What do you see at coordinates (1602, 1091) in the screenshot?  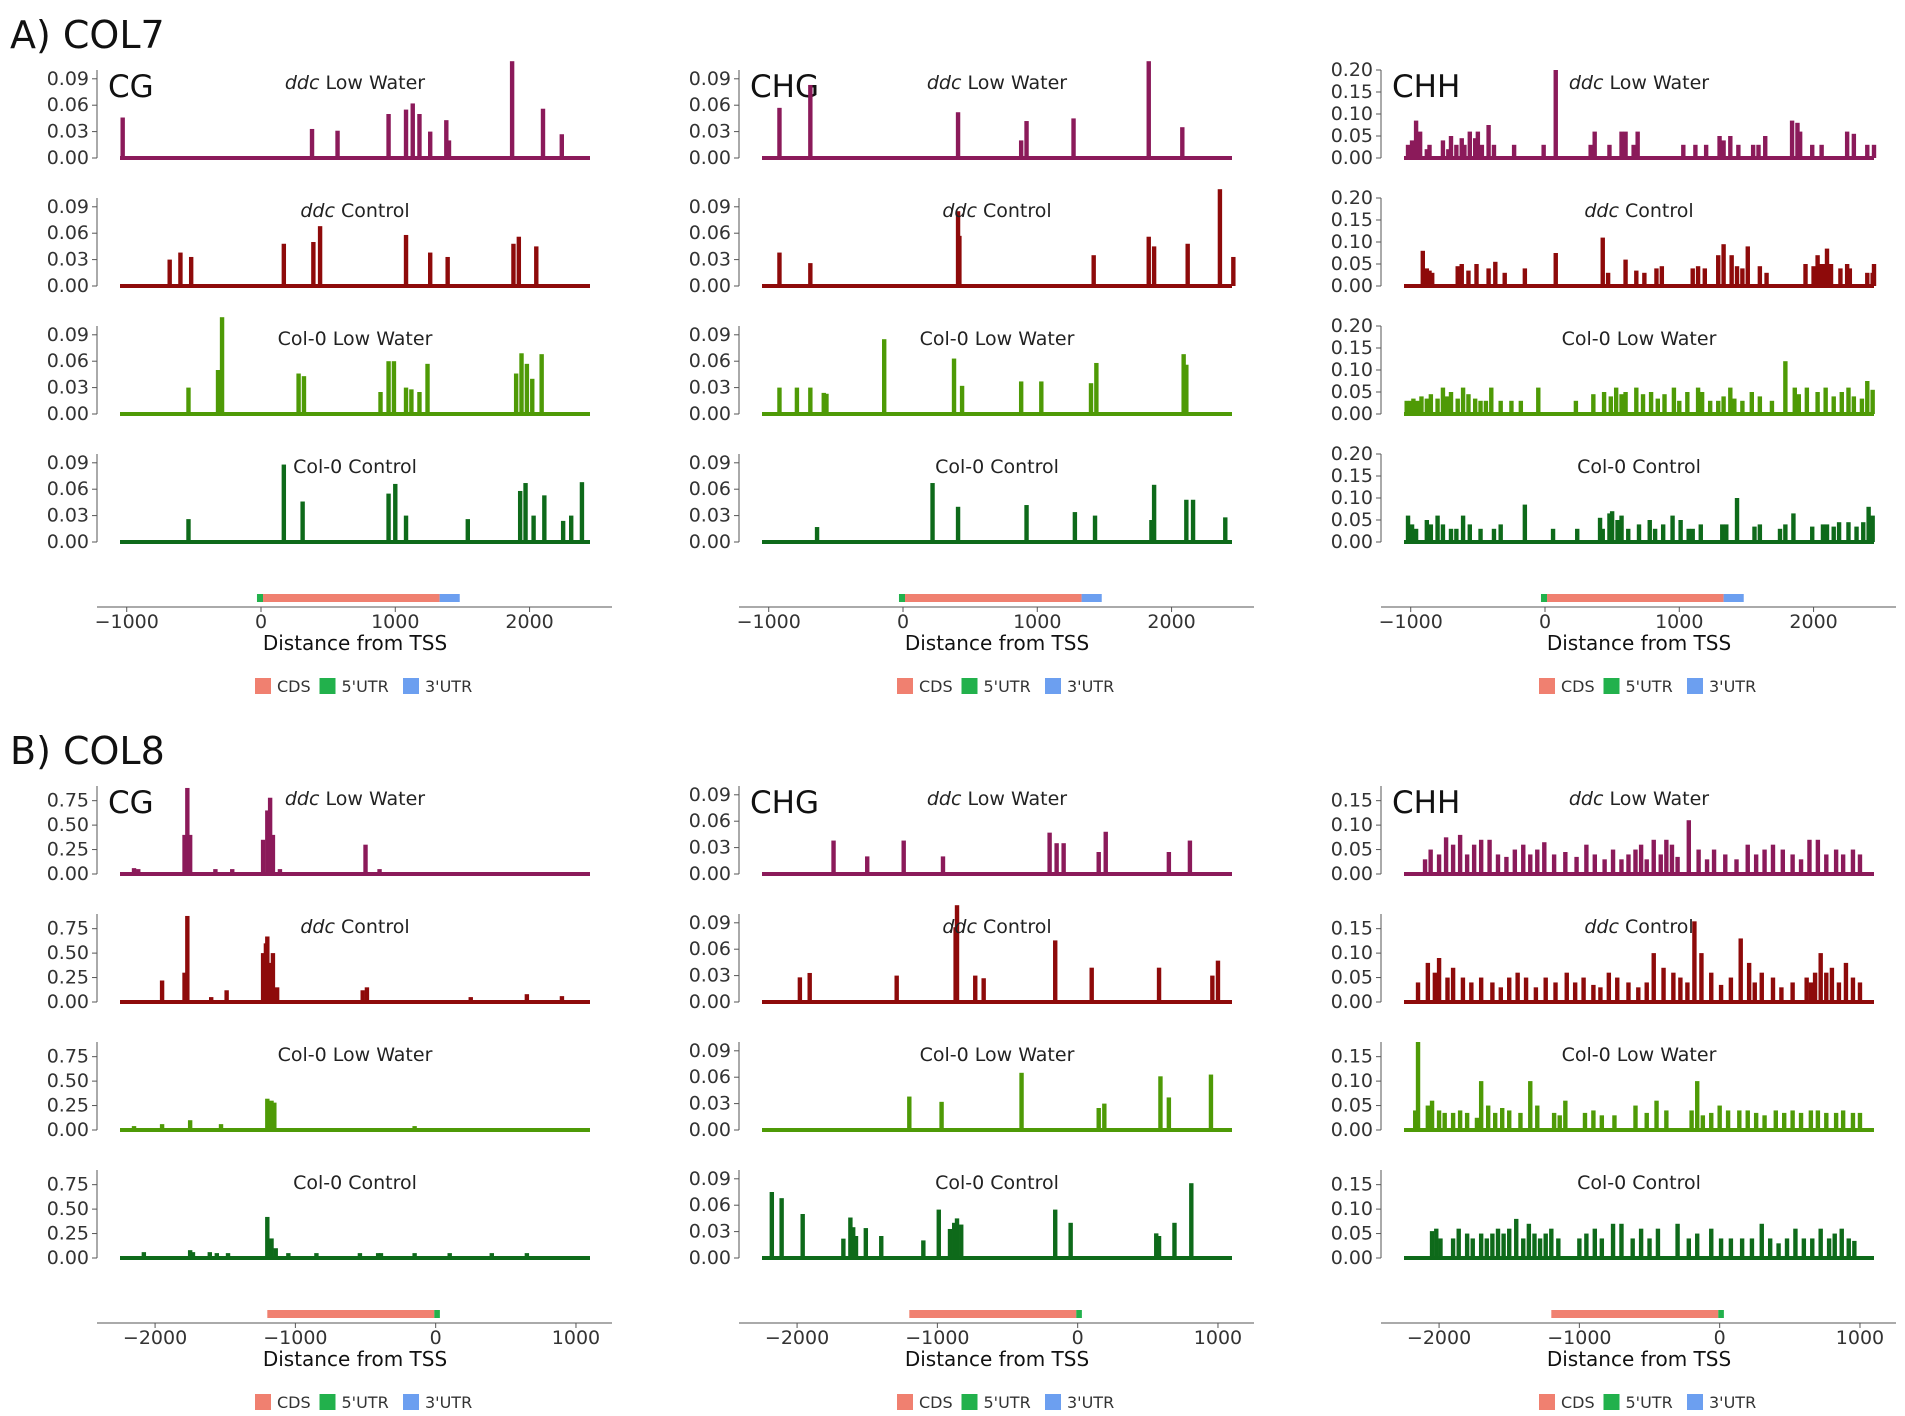 I see `panel-col-0-low-water: 0.150.10 0.050.00 Col-0 Low Water` at bounding box center [1602, 1091].